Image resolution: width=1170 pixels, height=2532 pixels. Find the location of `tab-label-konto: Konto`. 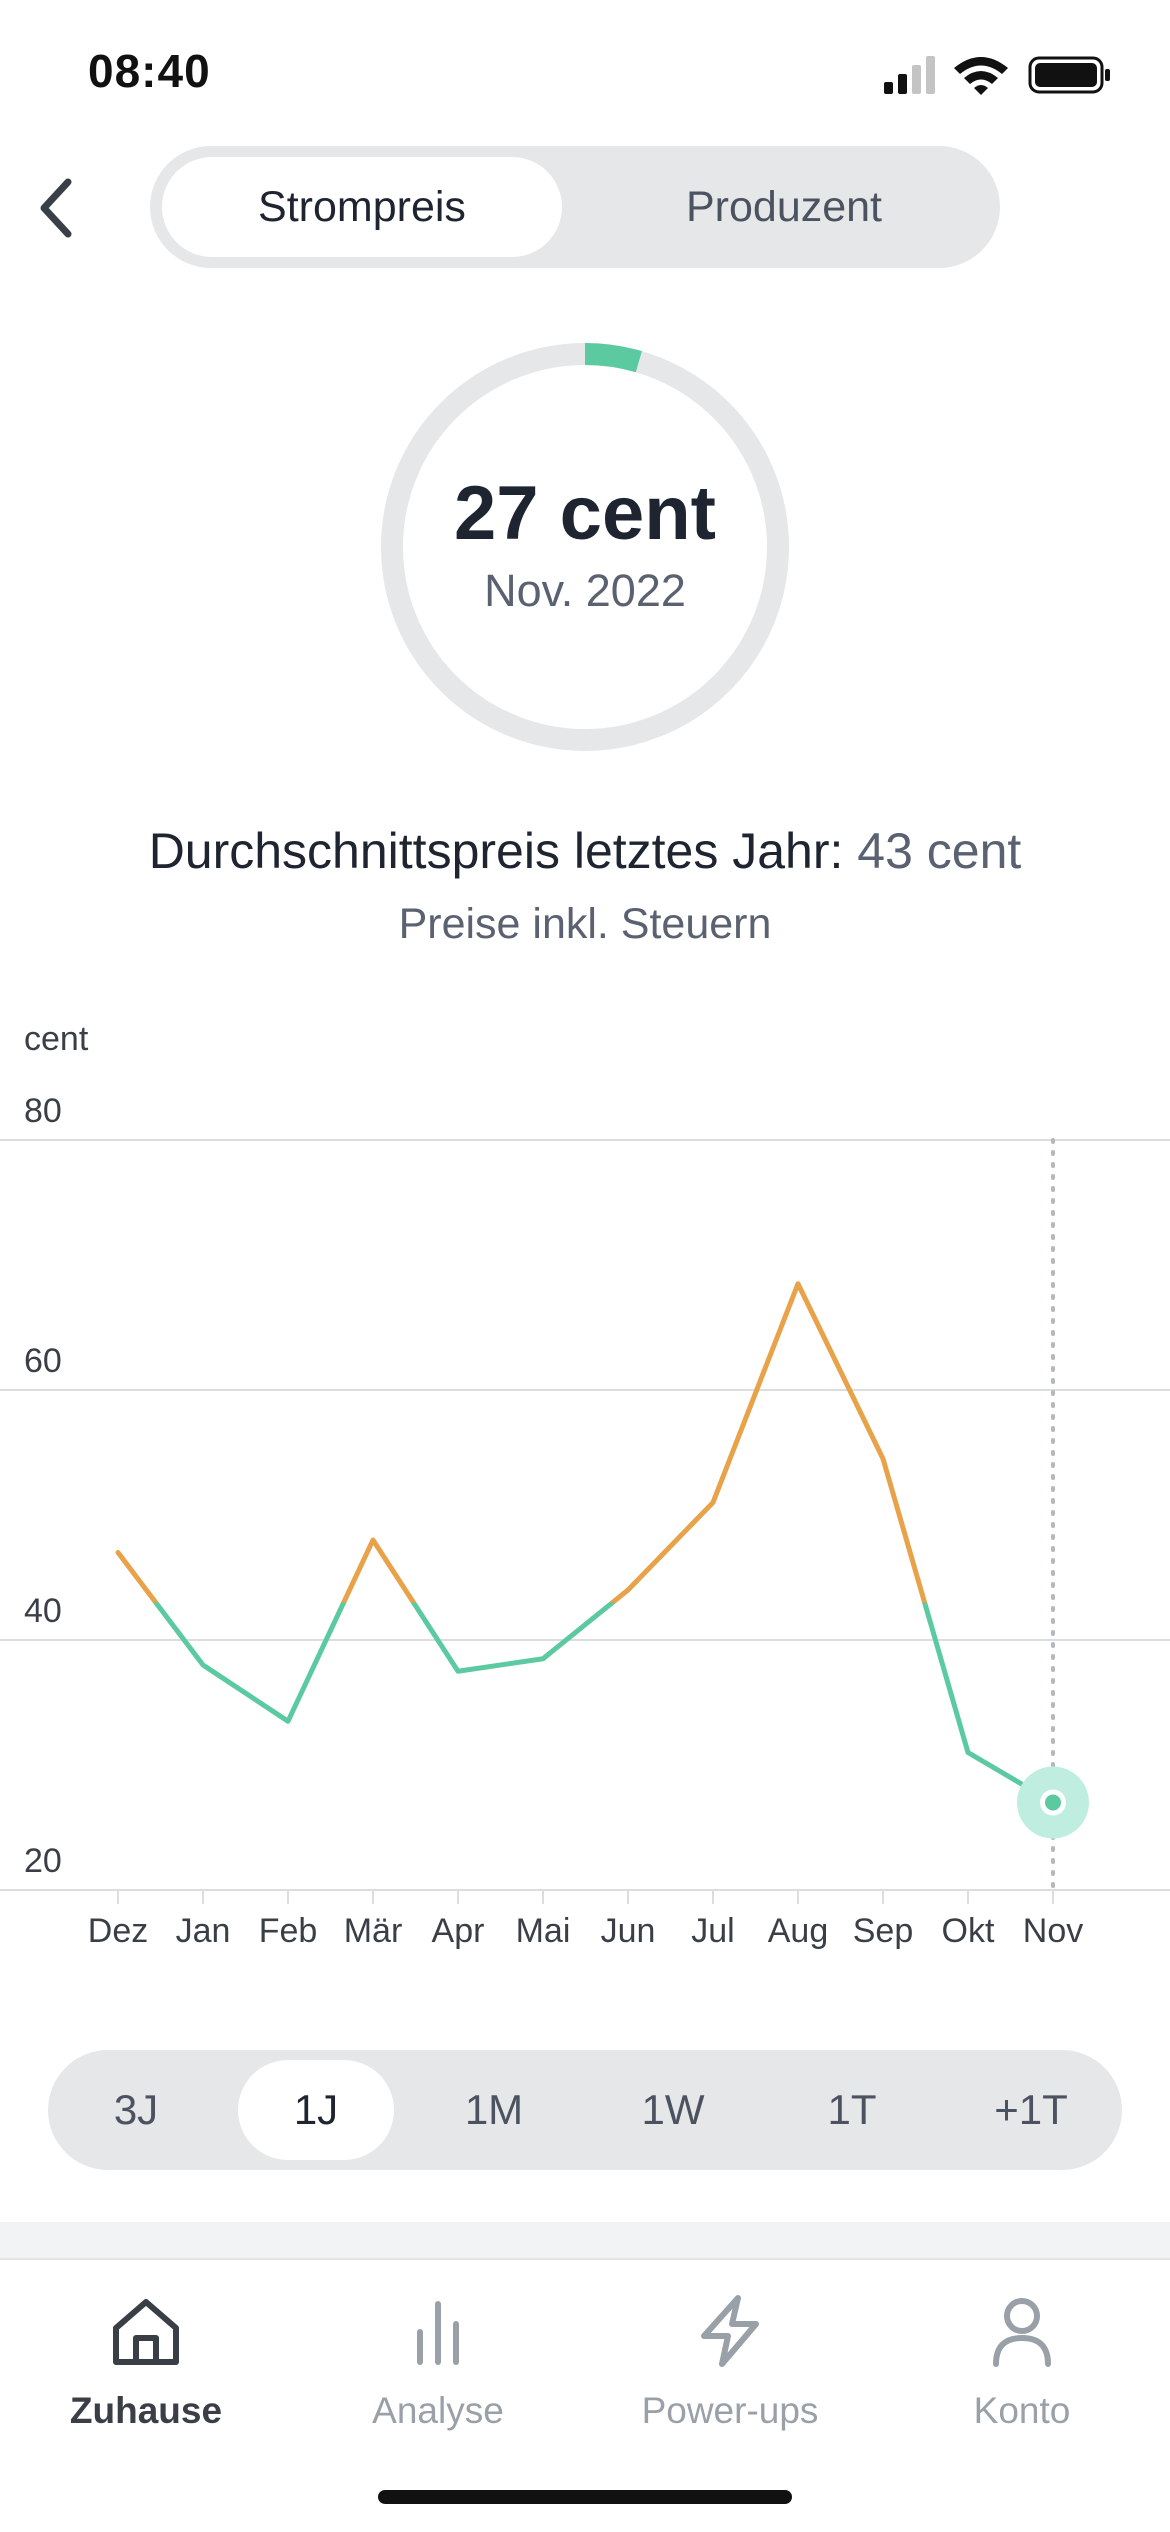

tab-label-konto: Konto is located at coordinates (1022, 2410).